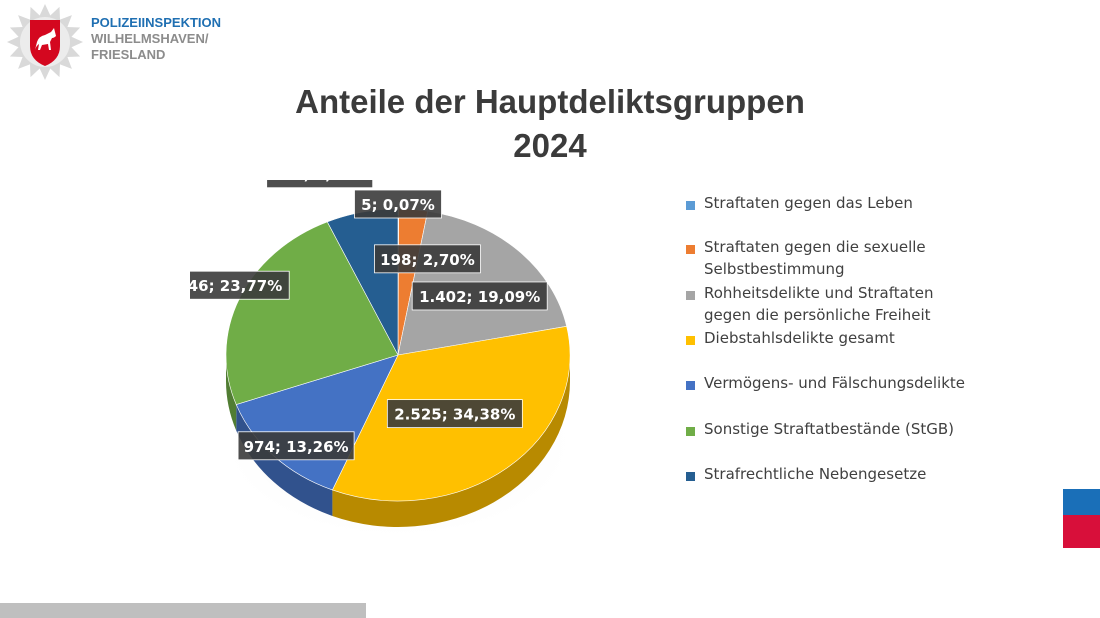  Describe the element at coordinates (1081, 502) in the screenshot. I see `brand-stripe-blue` at that location.